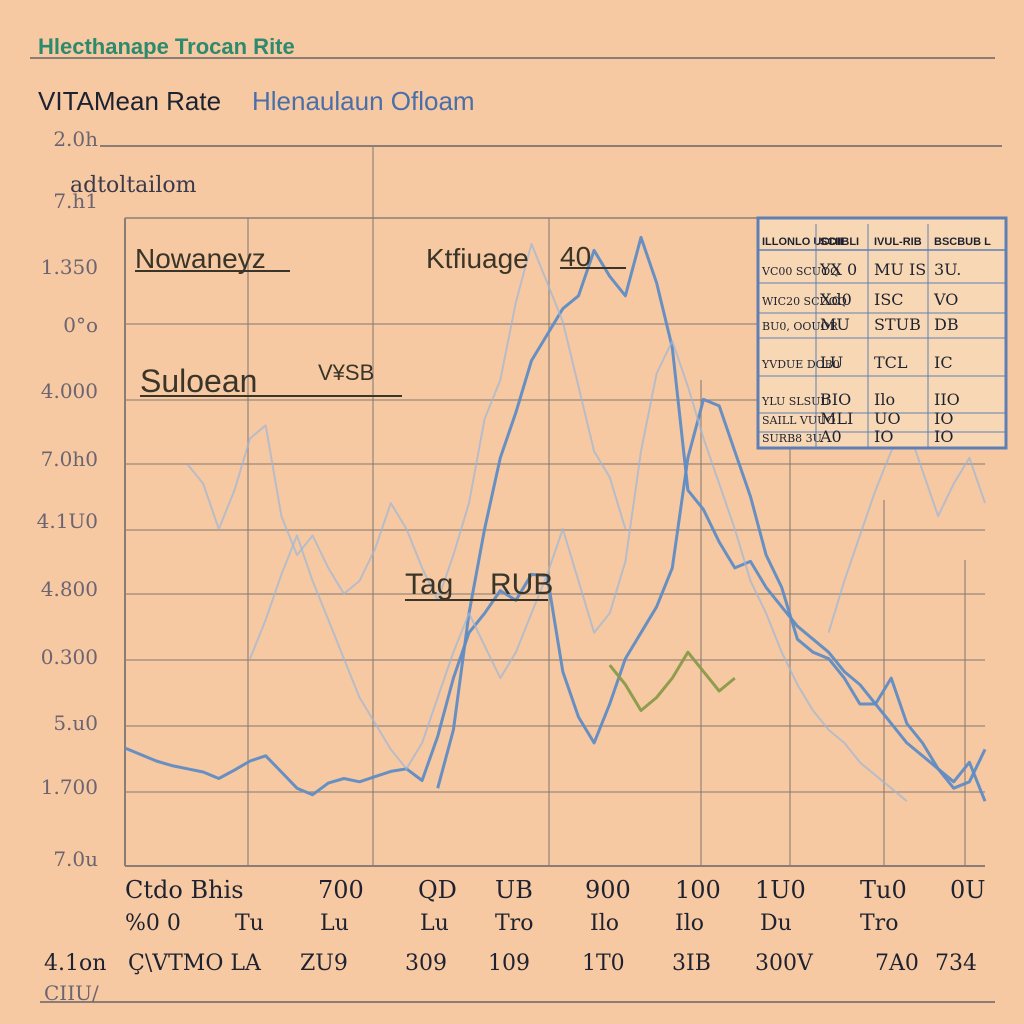 The image size is (1024, 1024). Describe the element at coordinates (691, 963) in the screenshot. I see `x-tick-label-row3: 3IB` at that location.